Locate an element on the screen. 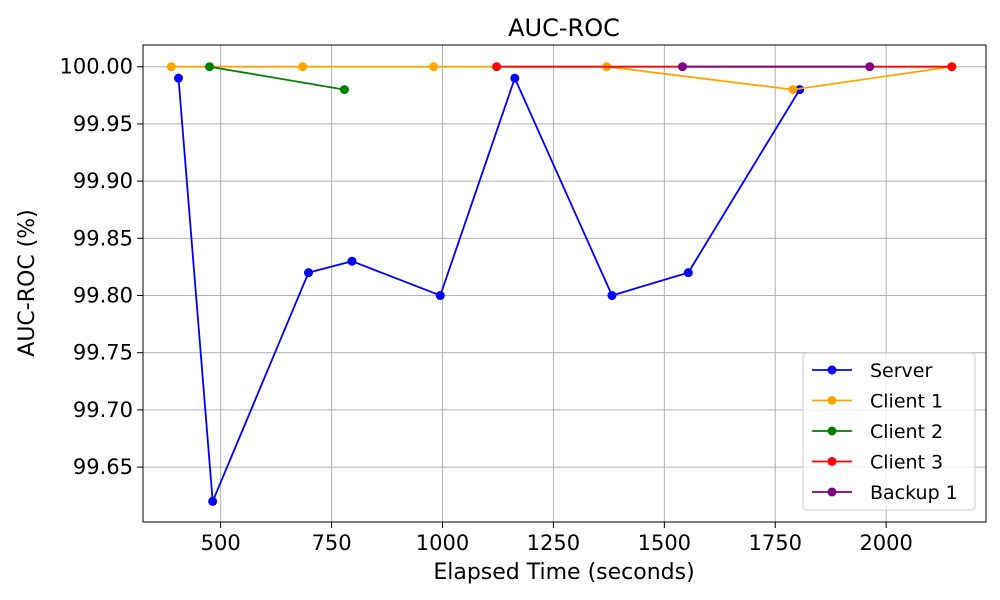 Image resolution: width=1000 pixels, height=600 pixels. legend-item: Server is located at coordinates (872, 371).